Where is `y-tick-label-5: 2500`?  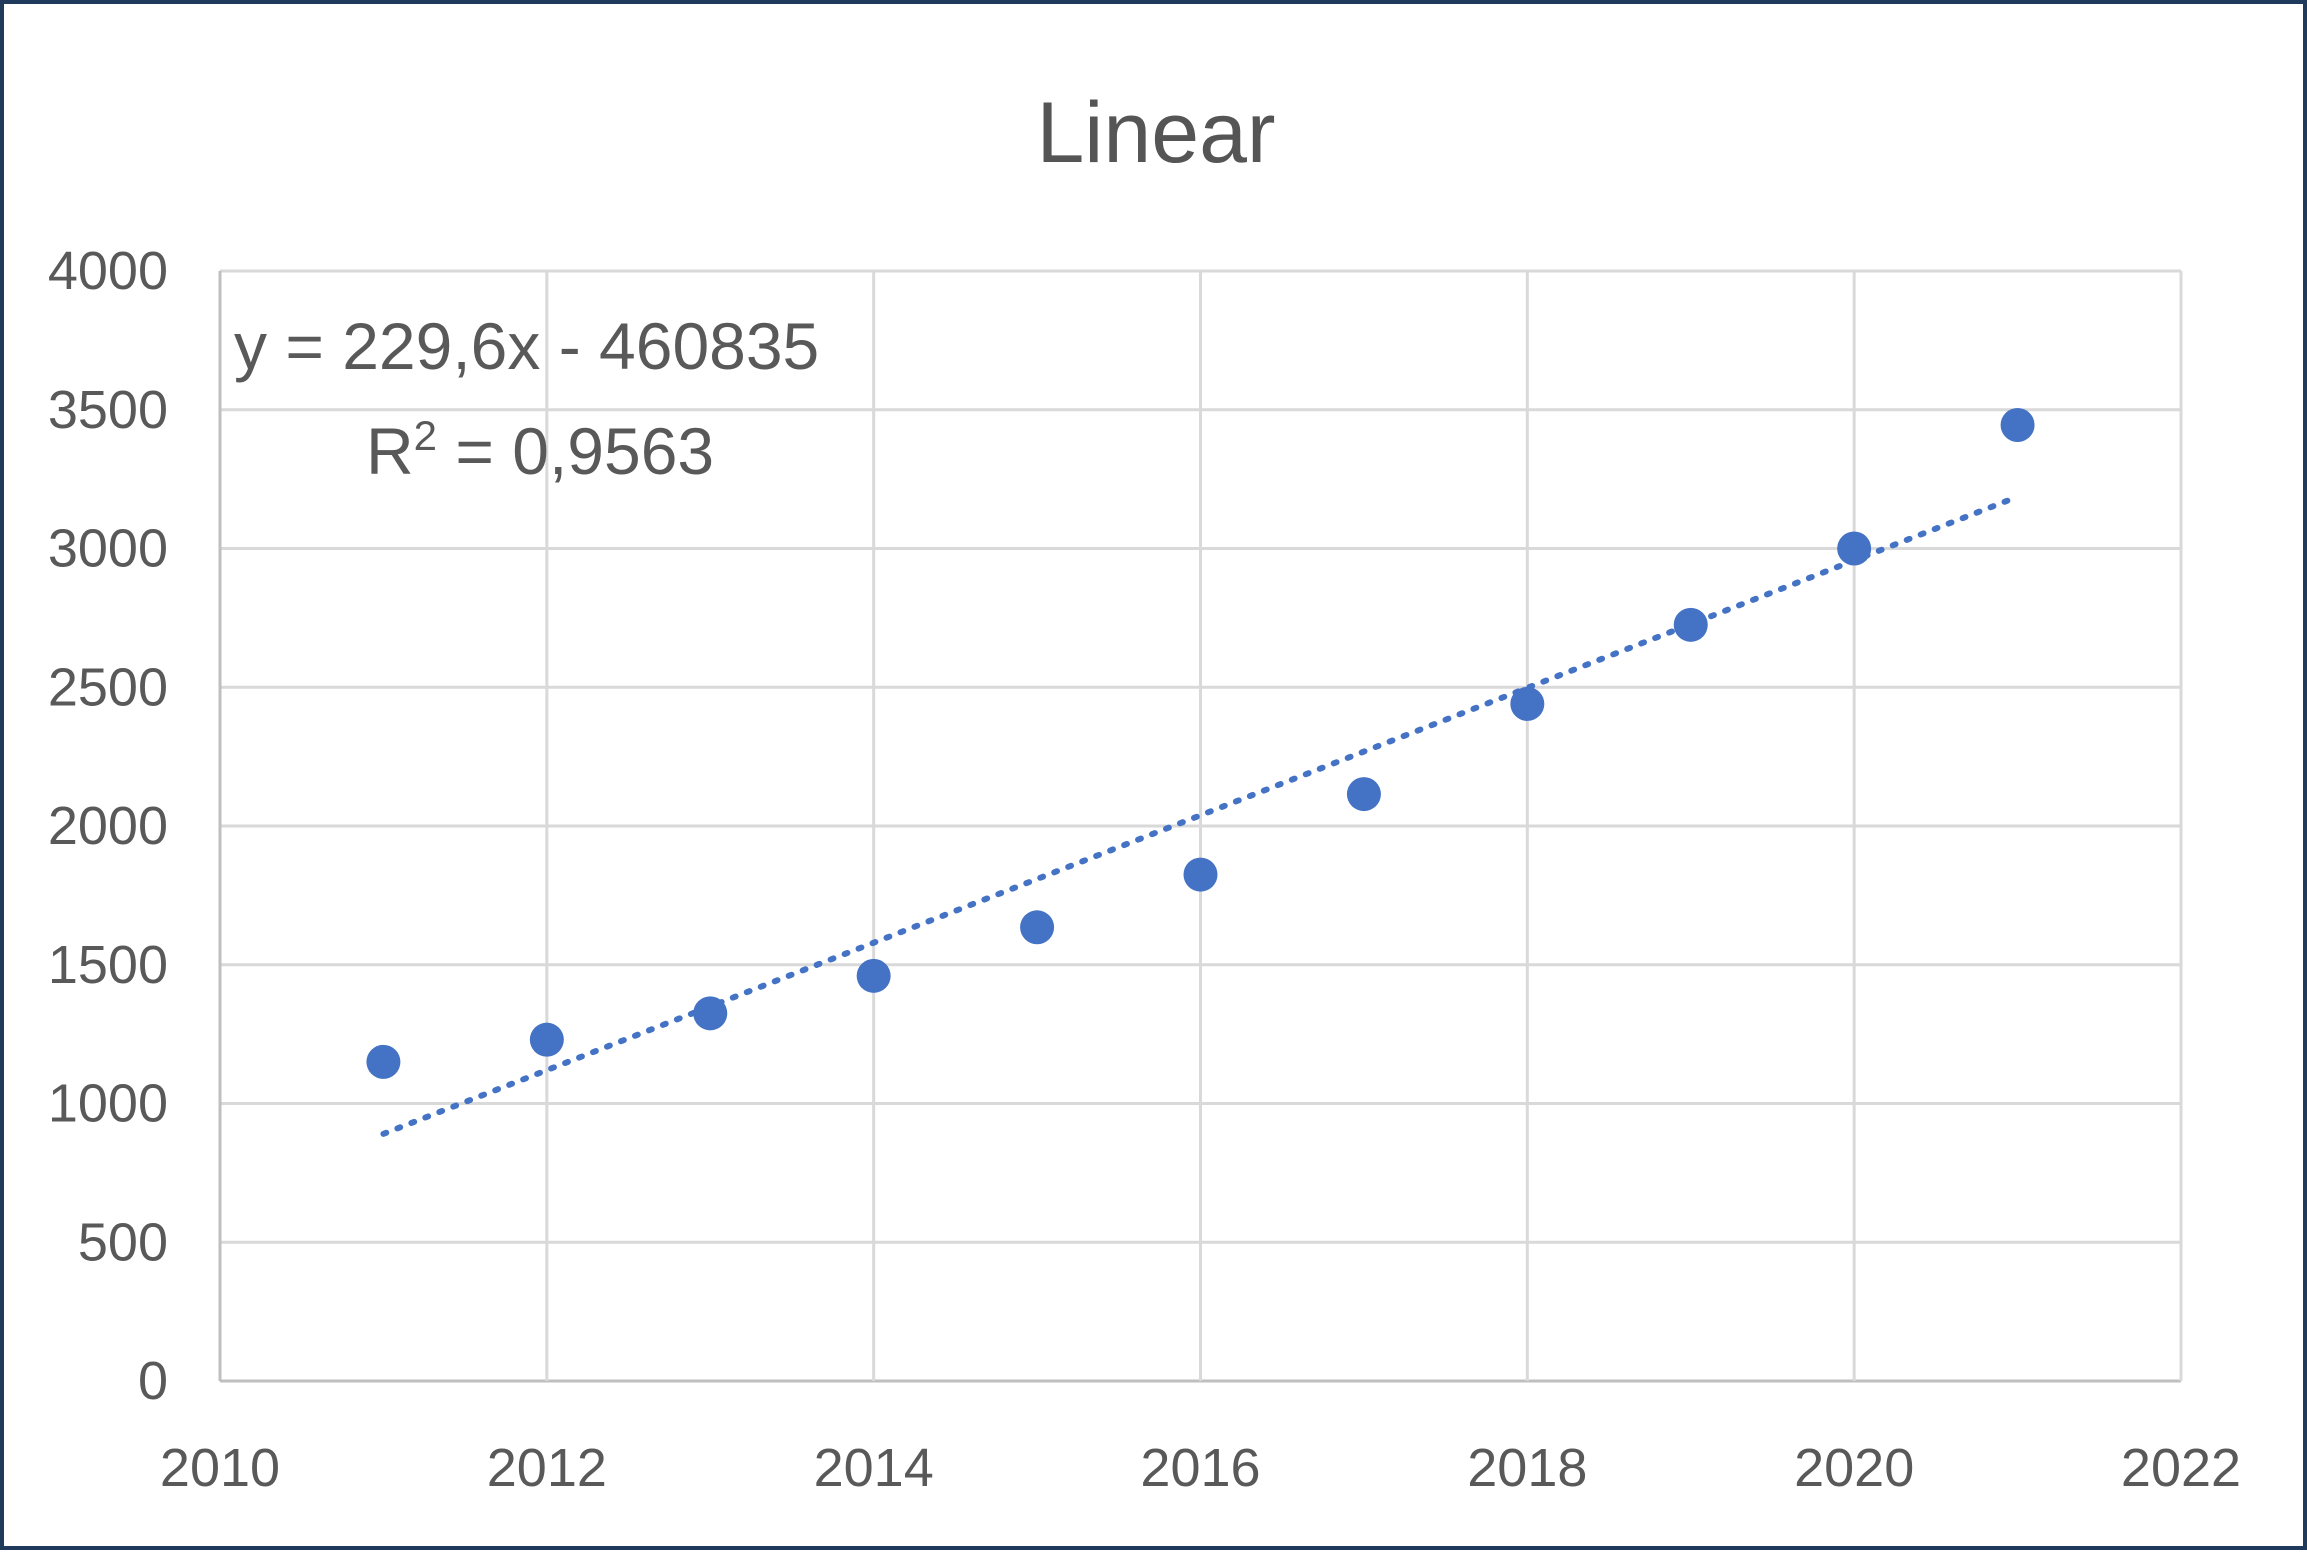
y-tick-label-5: 2500 is located at coordinates (108, 687).